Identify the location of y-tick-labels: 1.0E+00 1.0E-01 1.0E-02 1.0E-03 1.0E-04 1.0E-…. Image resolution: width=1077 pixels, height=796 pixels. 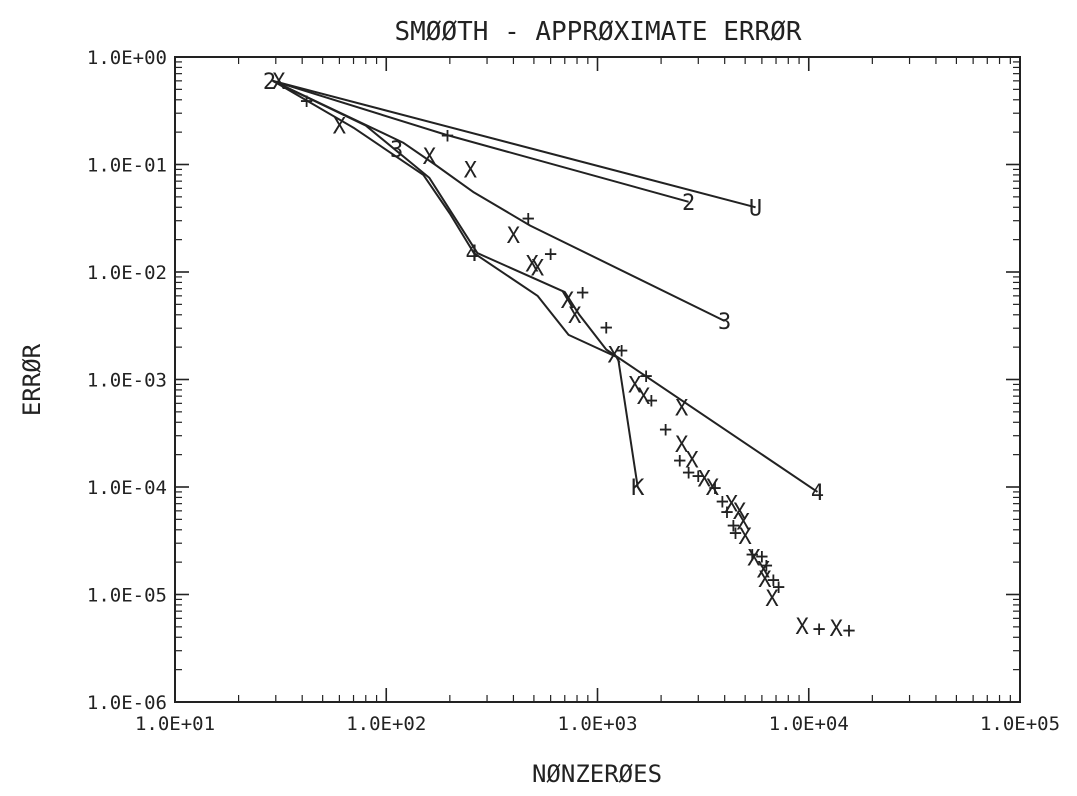
(127, 380).